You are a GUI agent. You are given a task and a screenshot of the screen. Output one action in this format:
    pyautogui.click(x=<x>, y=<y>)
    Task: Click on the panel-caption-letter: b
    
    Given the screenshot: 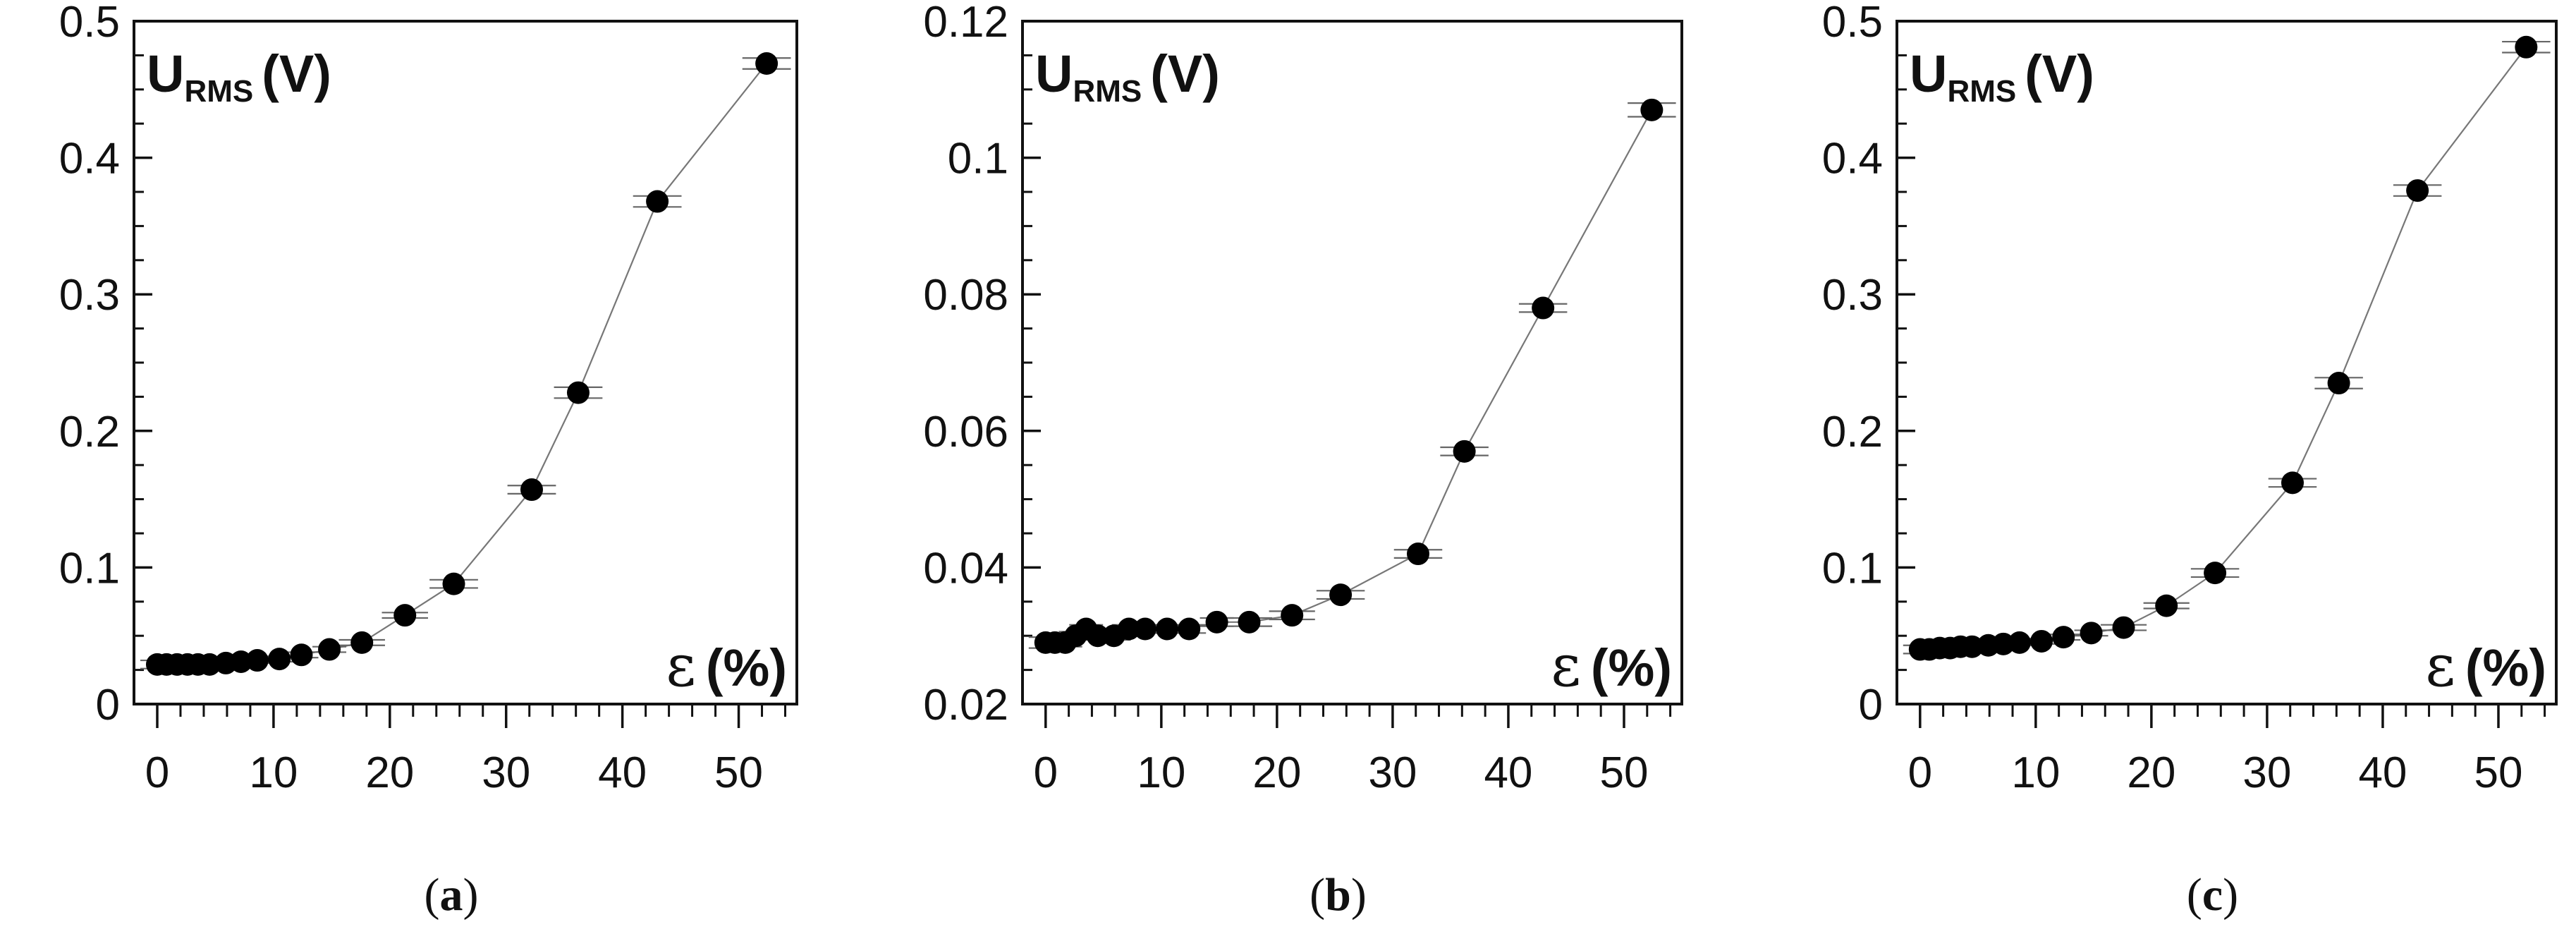 What is the action you would take?
    pyautogui.click(x=1338, y=895)
    